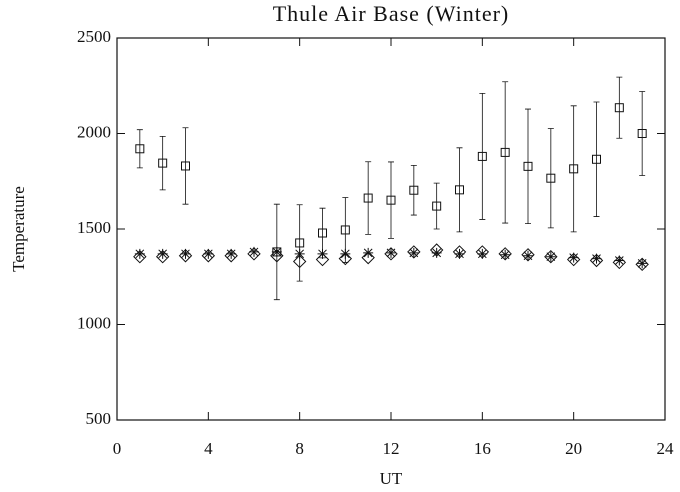  Describe the element at coordinates (666, 448) in the screenshot. I see `x-tick-label: 24` at that location.